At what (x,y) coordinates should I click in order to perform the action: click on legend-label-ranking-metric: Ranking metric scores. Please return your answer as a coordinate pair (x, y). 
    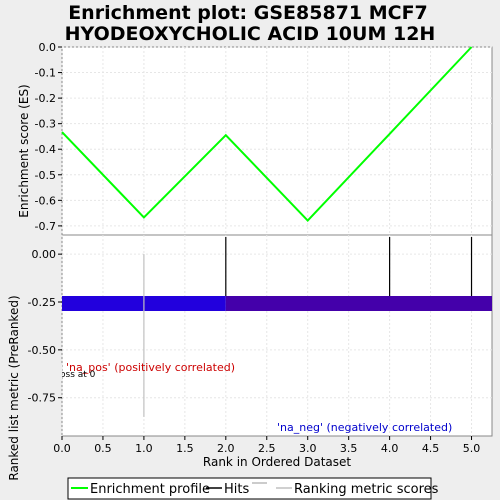
    Looking at the image, I should click on (366, 489).